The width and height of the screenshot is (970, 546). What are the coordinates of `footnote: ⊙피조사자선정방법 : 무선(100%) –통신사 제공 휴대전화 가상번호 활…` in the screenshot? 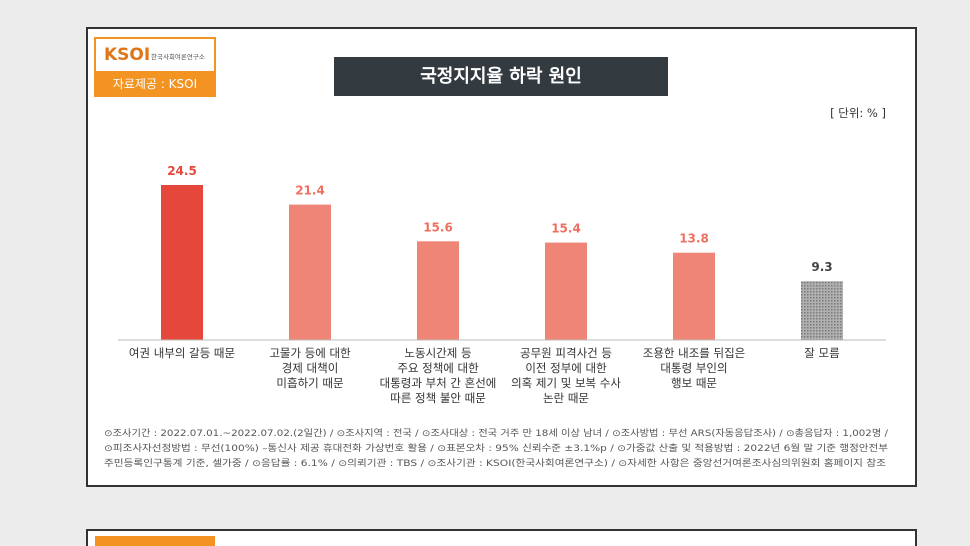 It's located at (496, 448).